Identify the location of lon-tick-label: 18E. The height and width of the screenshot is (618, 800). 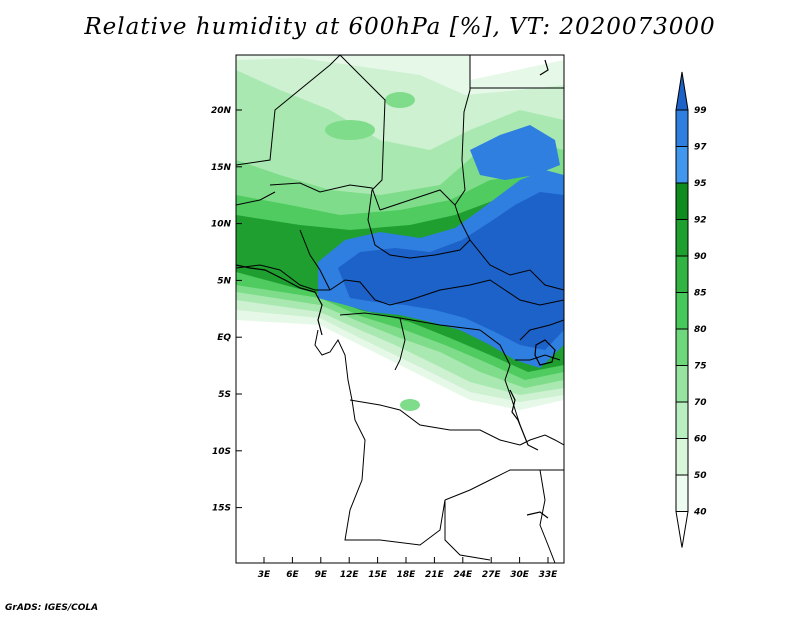
(407, 575).